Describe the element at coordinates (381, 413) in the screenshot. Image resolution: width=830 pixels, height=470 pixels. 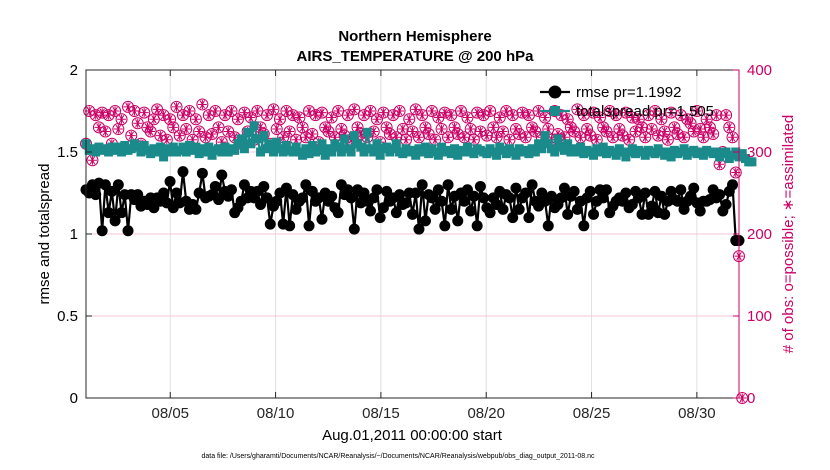
I see `x-tick-label: 08/15` at that location.